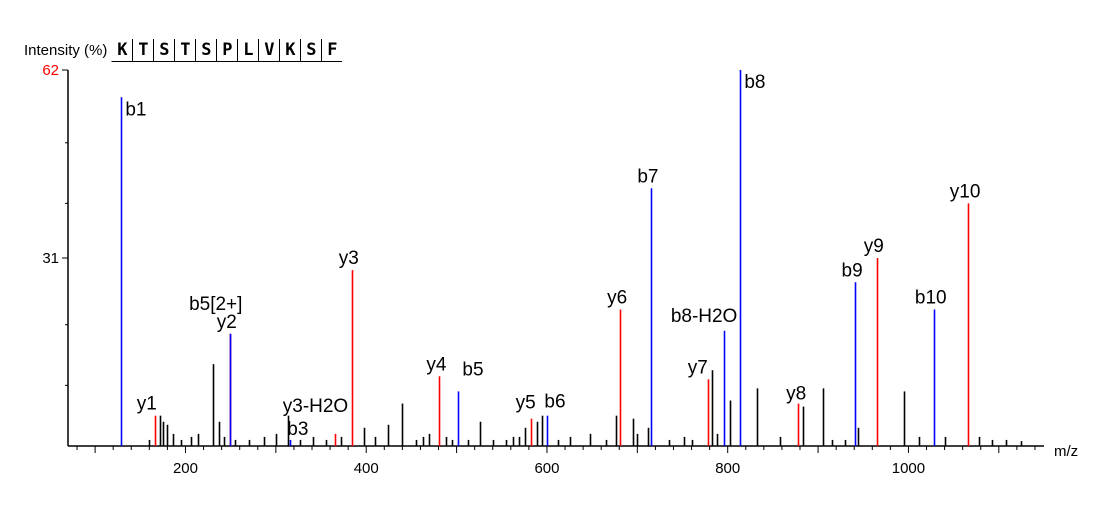 The height and width of the screenshot is (516, 1115). Describe the element at coordinates (332, 50) in the screenshot. I see `residue: F` at that location.